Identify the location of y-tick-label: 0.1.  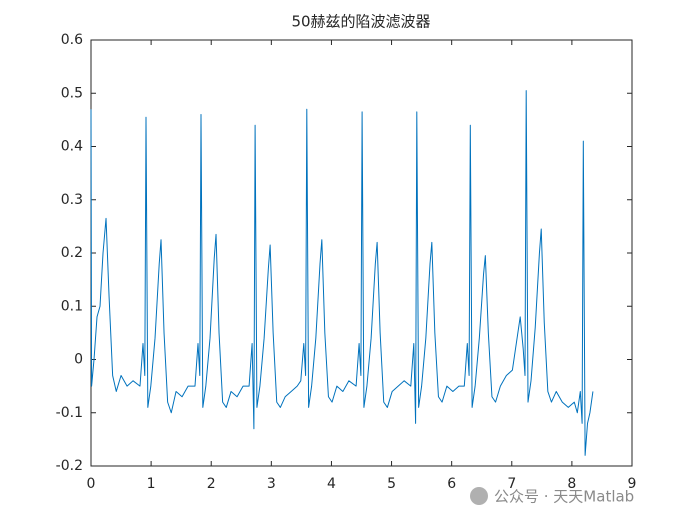
(72, 306).